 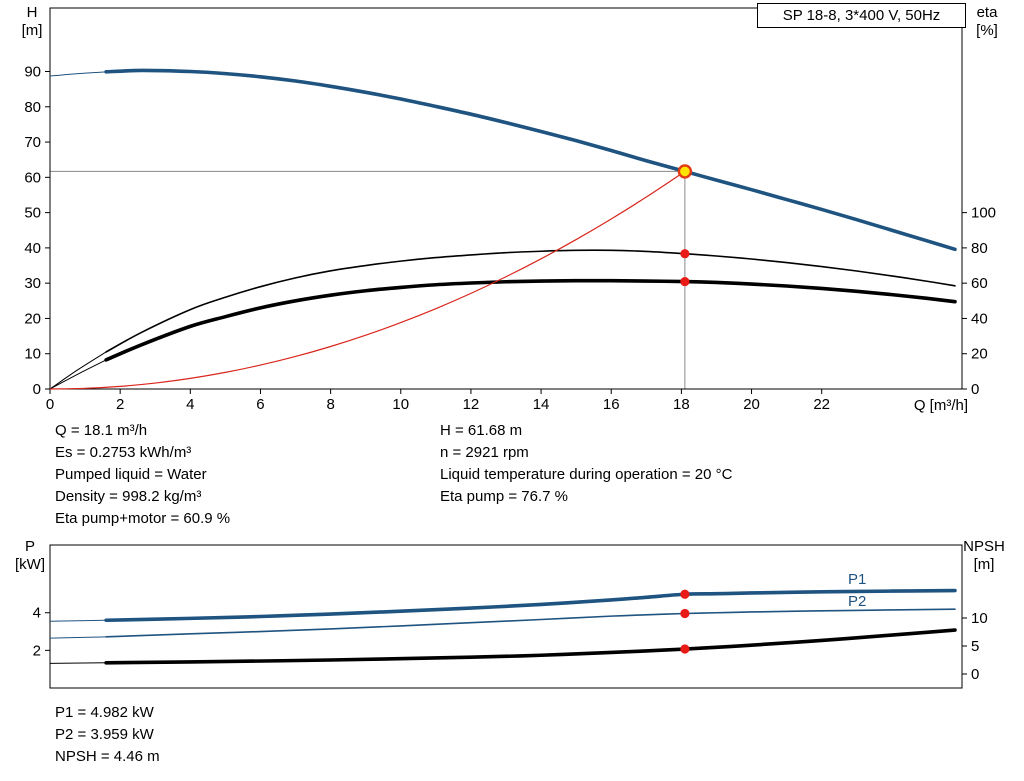 What do you see at coordinates (979, 248) in the screenshot?
I see `y-right-tick-label: 80` at bounding box center [979, 248].